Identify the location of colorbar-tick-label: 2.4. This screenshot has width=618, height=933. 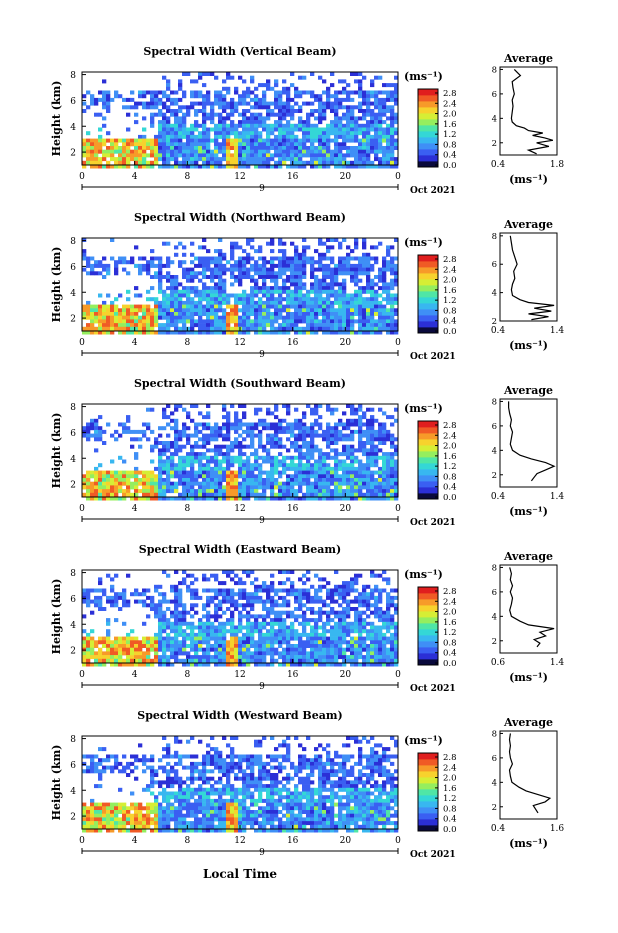
(450, 270).